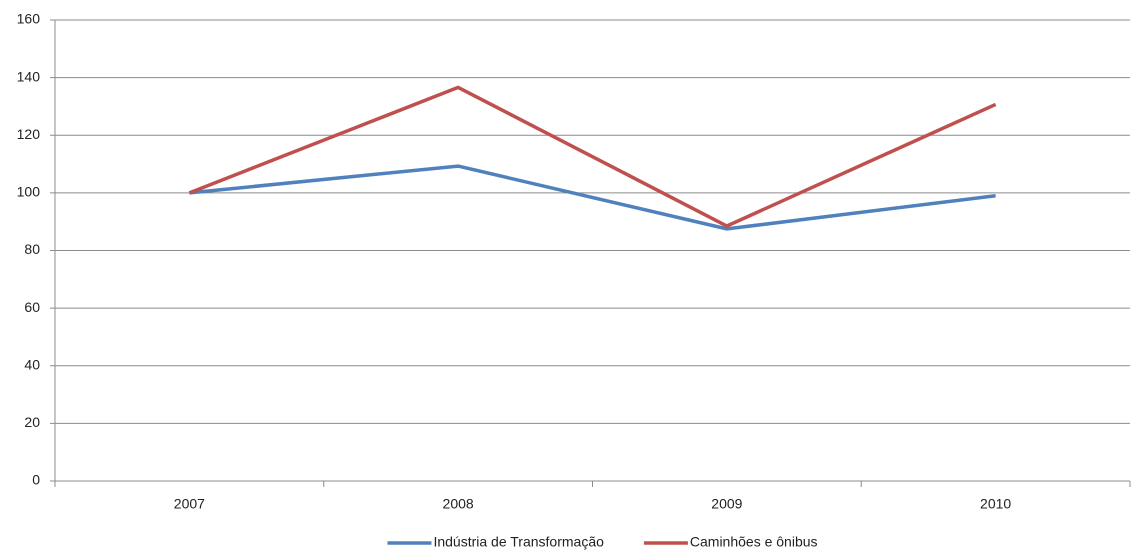 The height and width of the screenshot is (553, 1131). What do you see at coordinates (32, 249) in the screenshot?
I see `y-tick-label: 80` at bounding box center [32, 249].